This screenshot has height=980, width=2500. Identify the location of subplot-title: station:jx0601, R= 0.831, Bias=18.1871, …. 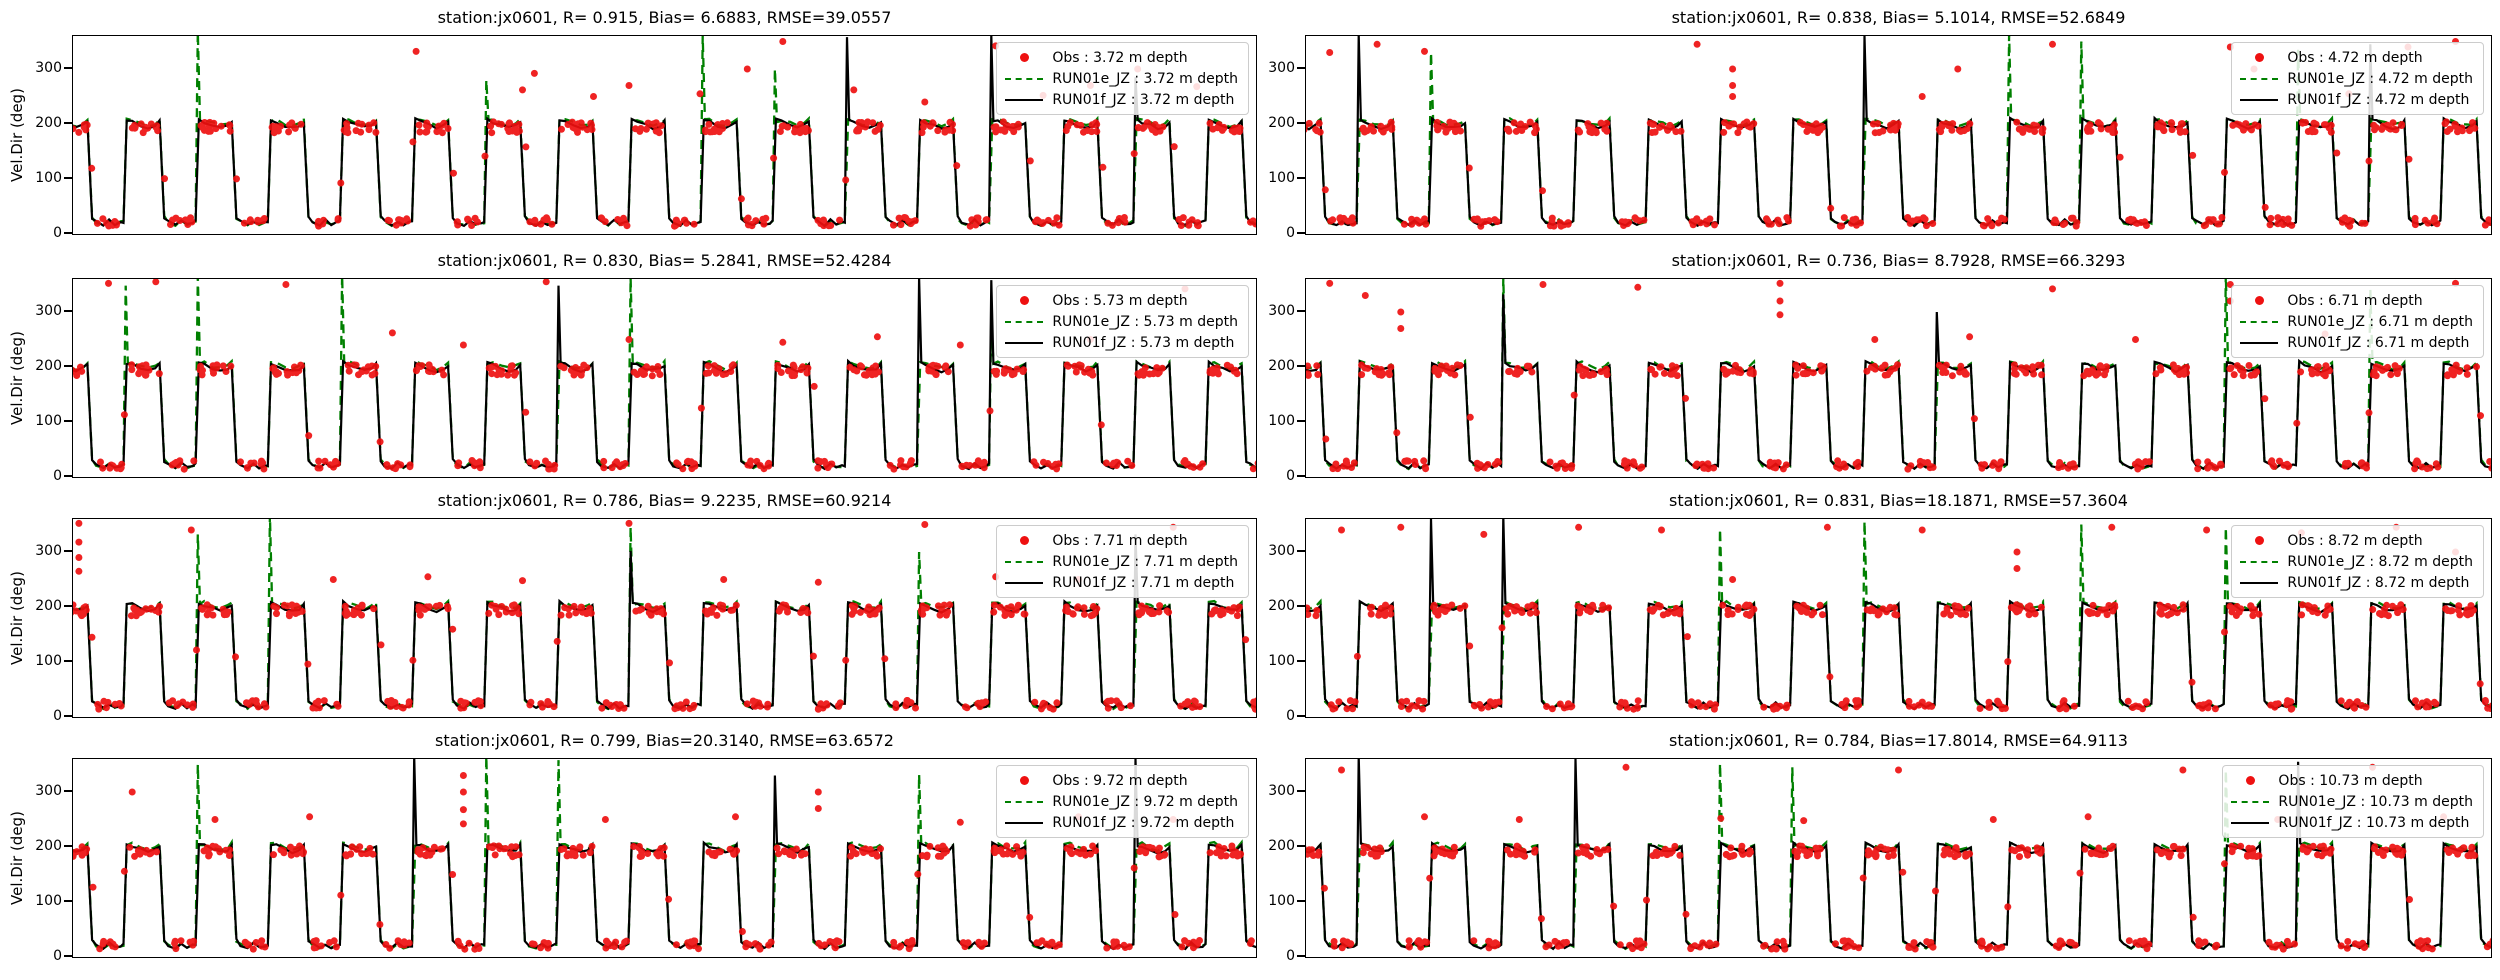
(1898, 500).